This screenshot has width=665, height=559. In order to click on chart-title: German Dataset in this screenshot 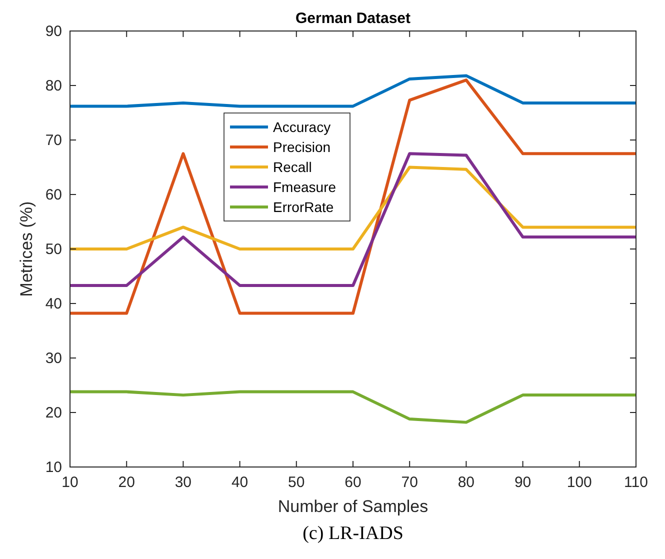, I will do `click(353, 18)`.